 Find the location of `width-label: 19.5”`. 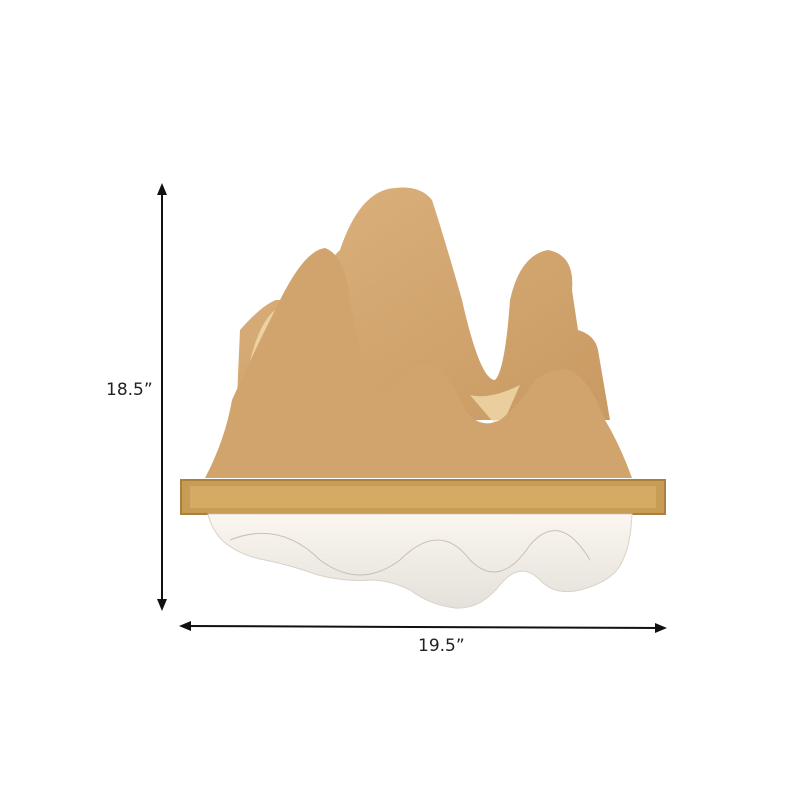

width-label: 19.5” is located at coordinates (441, 646).